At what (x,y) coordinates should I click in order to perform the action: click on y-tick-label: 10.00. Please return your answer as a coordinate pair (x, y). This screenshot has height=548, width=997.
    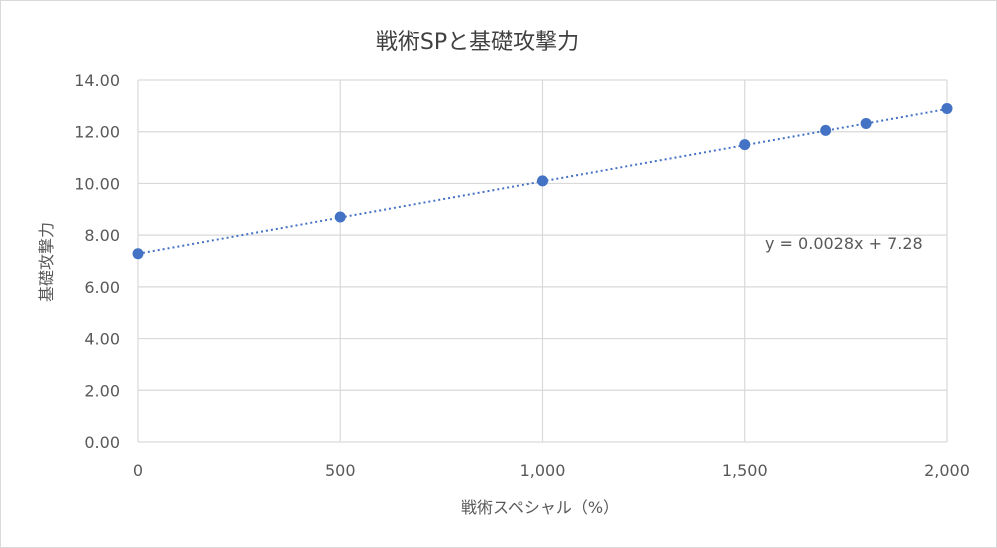
    Looking at the image, I should click on (97, 183).